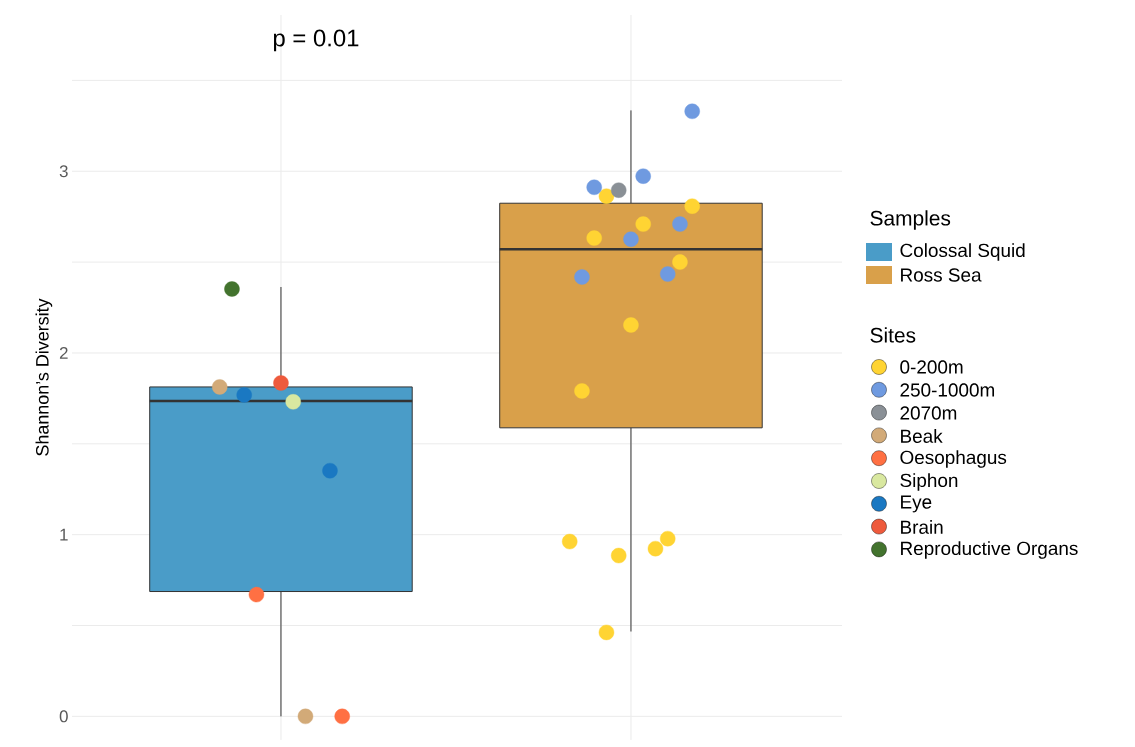 This screenshot has height=747, width=1135. Describe the element at coordinates (63, 353) in the screenshot. I see `y-tick-label: 2` at that location.